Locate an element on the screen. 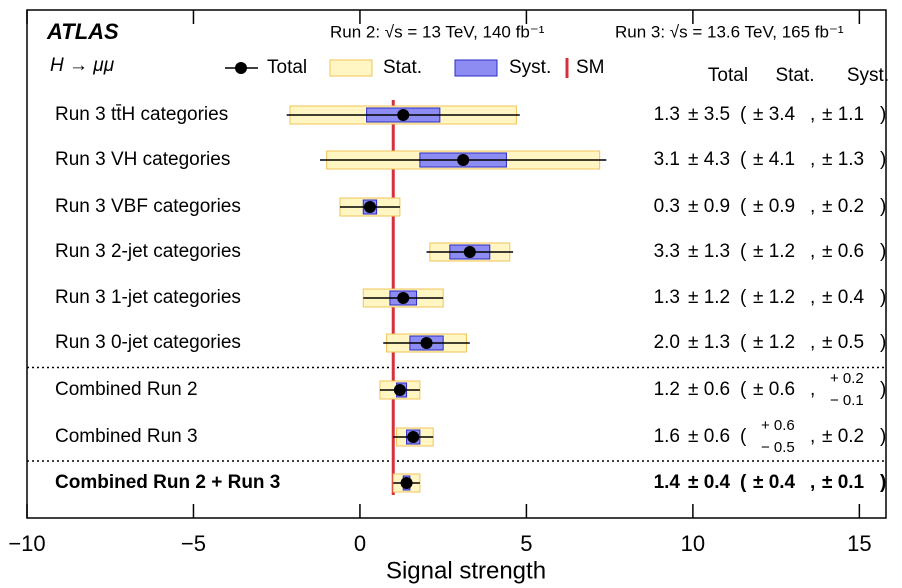 The height and width of the screenshot is (588, 902). error-label-up: + 0.2 is located at coordinates (847, 378).